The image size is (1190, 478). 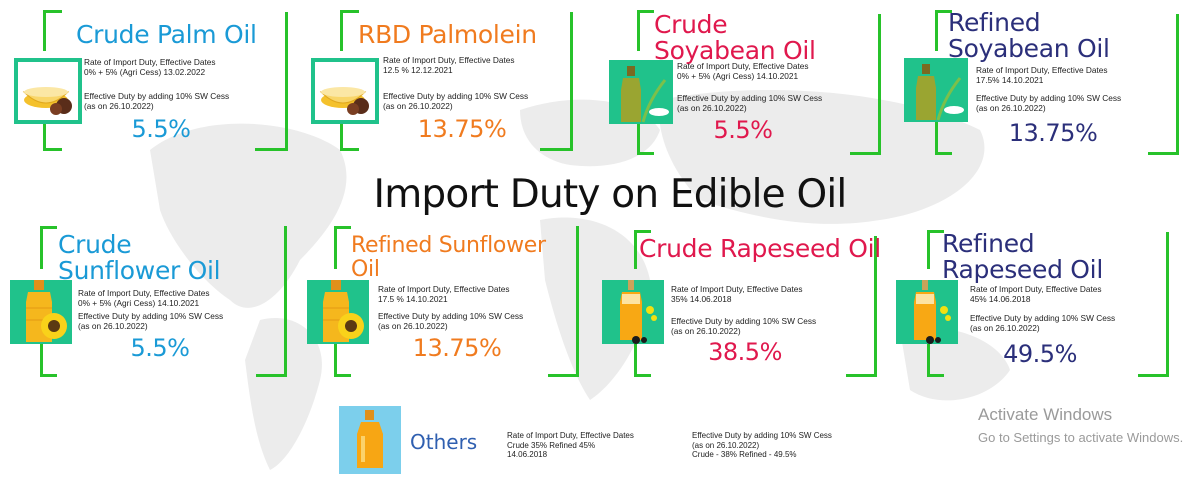 What do you see at coordinates (744, 454) in the screenshot?
I see `effective-values: Crude - 38% Refined - 49.5%` at bounding box center [744, 454].